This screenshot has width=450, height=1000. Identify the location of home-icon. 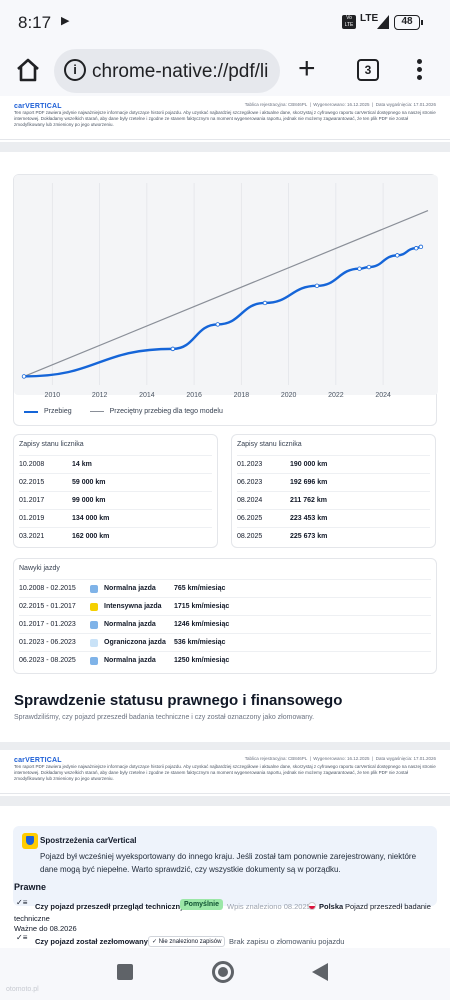
(28, 70).